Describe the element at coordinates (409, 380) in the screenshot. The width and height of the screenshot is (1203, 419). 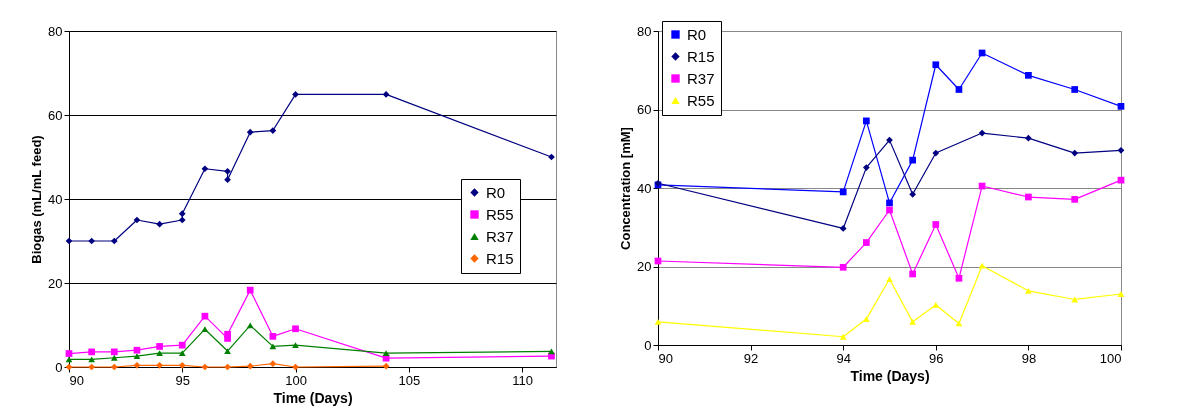
I see `x-tick-label: 105` at that location.